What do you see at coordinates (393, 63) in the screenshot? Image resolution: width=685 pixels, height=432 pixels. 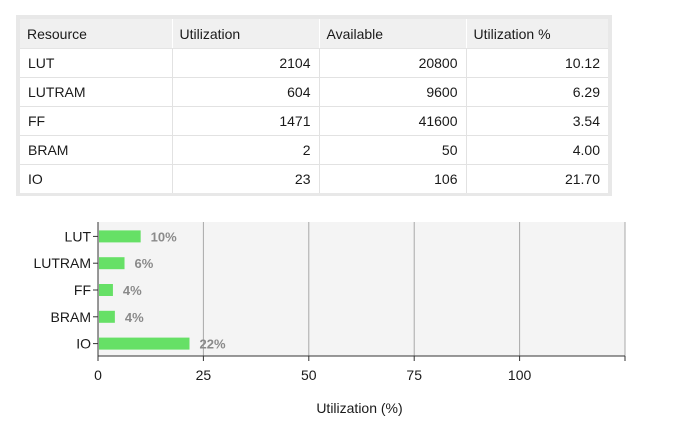 I see `available-cell: 20800` at bounding box center [393, 63].